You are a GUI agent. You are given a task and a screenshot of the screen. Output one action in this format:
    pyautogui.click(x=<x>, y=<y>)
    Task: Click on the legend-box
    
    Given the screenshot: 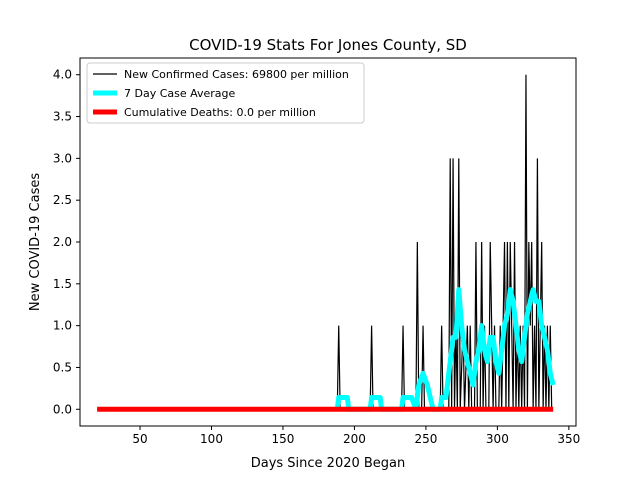 What is the action you would take?
    pyautogui.click(x=225, y=93)
    